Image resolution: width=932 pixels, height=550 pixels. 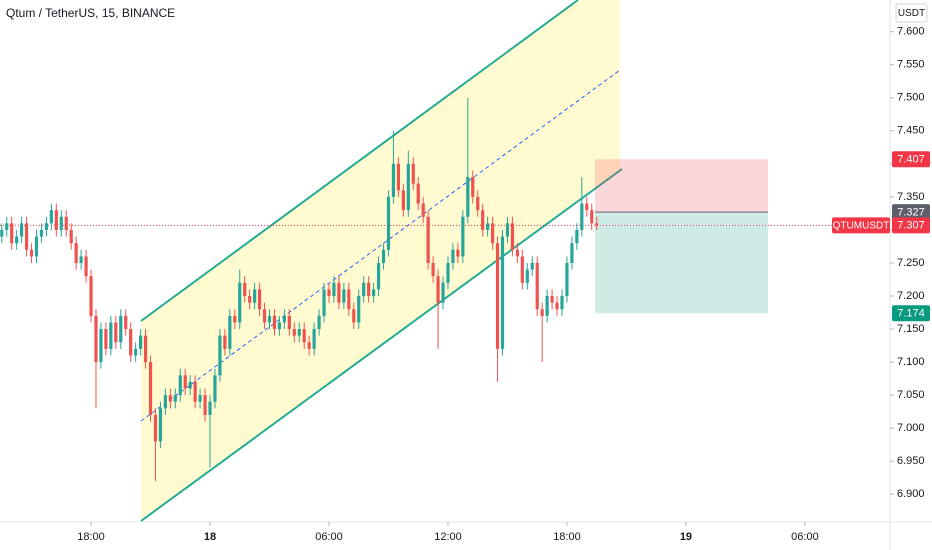 I want to click on y-tick-label: 6.900, so click(x=911, y=494).